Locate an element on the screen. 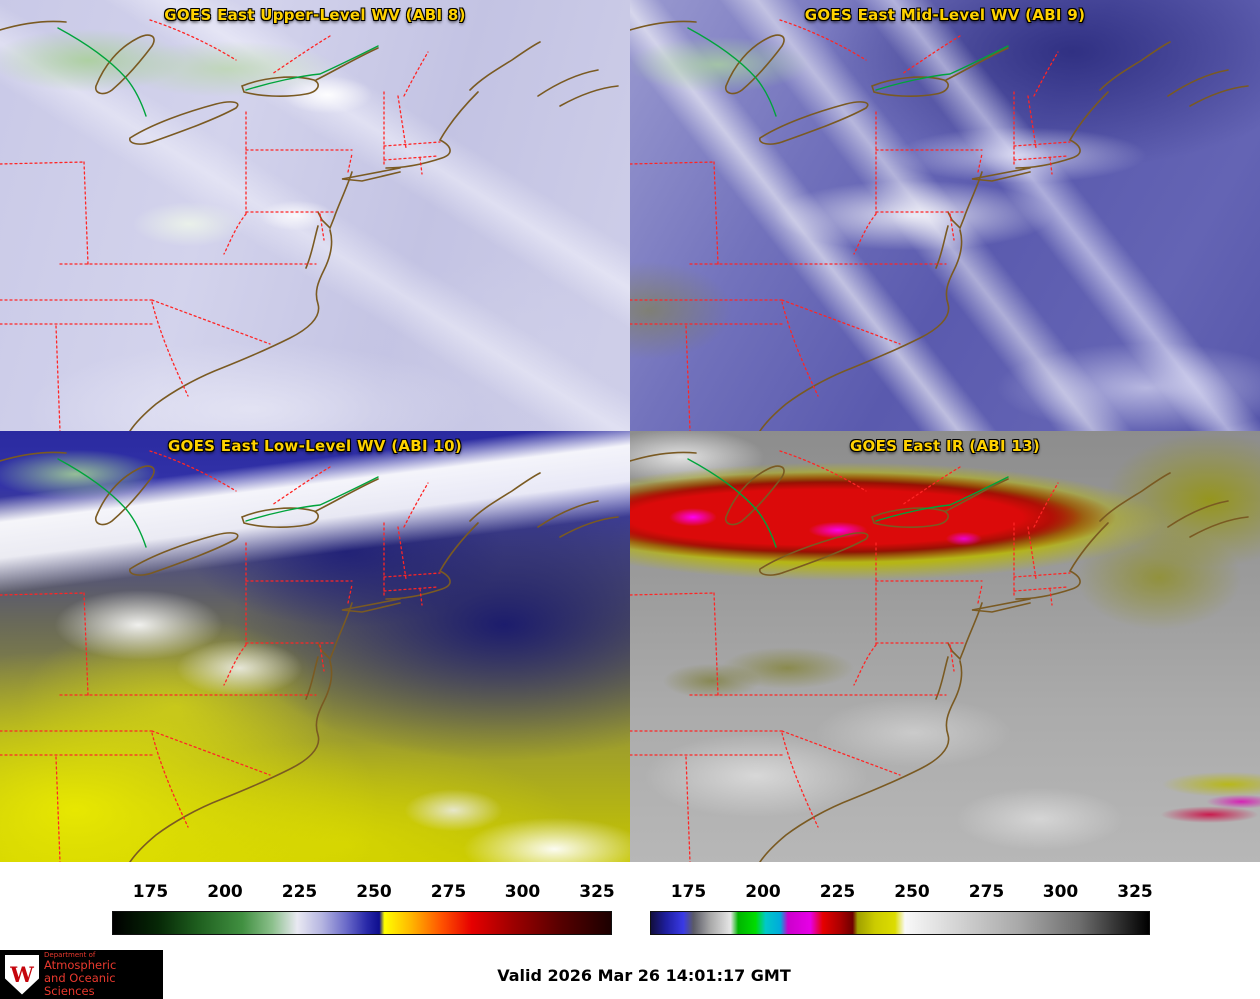 Image resolution: width=1260 pixels, height=999 pixels. valid-time-label: Valid 2026 Mar 26 14:01:17 GMT is located at coordinates (644, 975).